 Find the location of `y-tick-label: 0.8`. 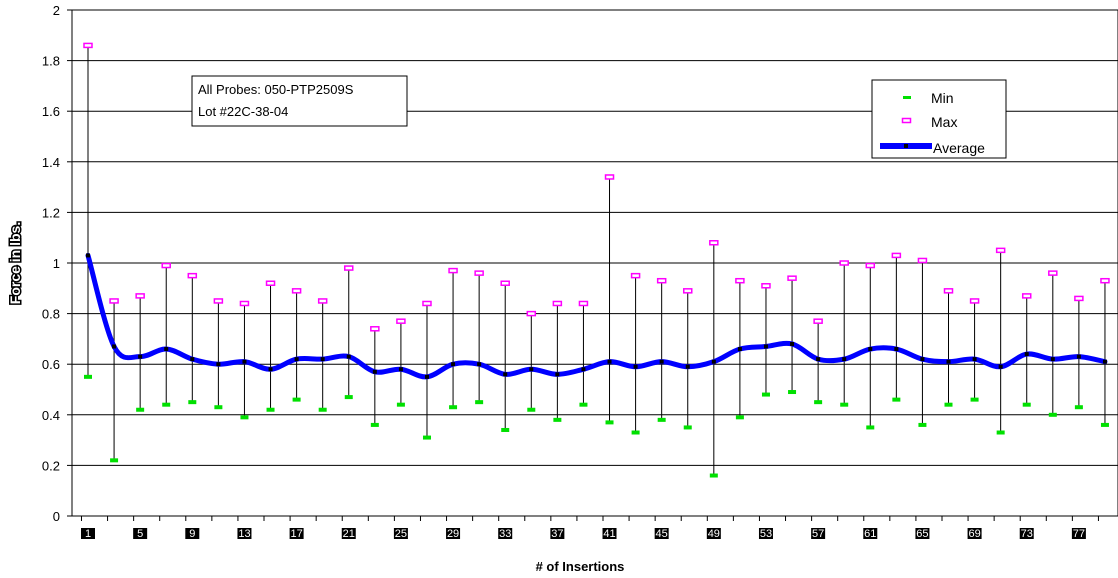

y-tick-label: 0.8 is located at coordinates (51, 314).